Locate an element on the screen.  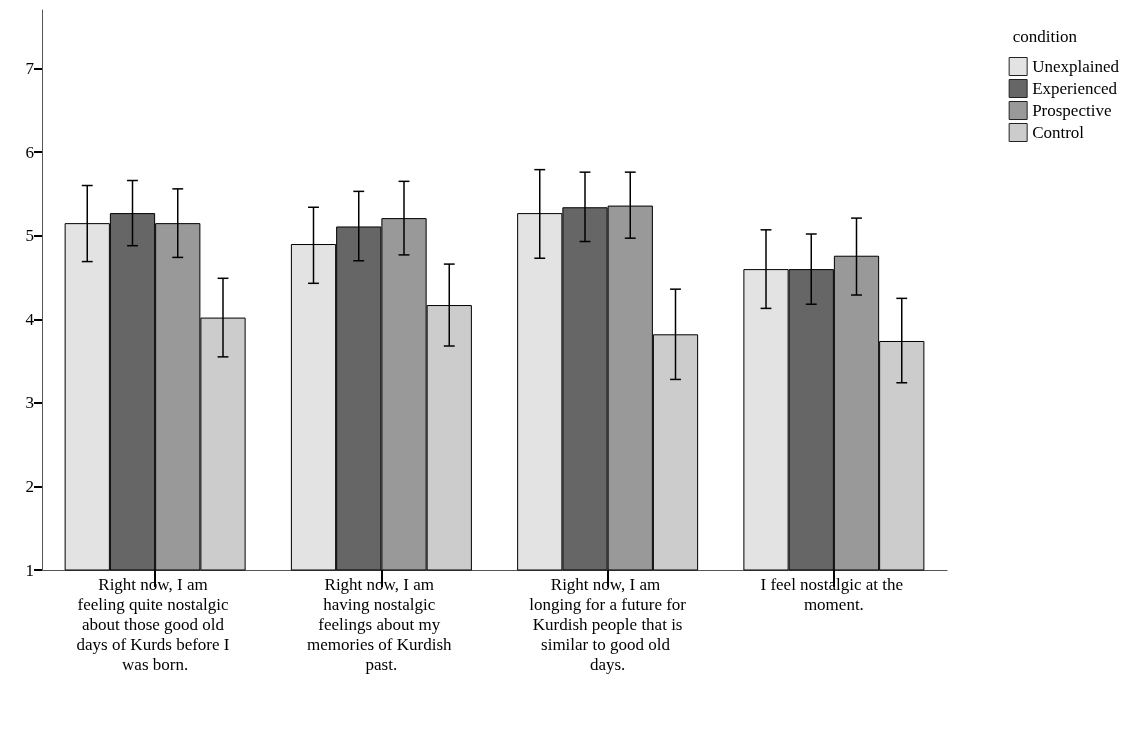
y-tick-label: 6 is located at coordinates (29, 152).